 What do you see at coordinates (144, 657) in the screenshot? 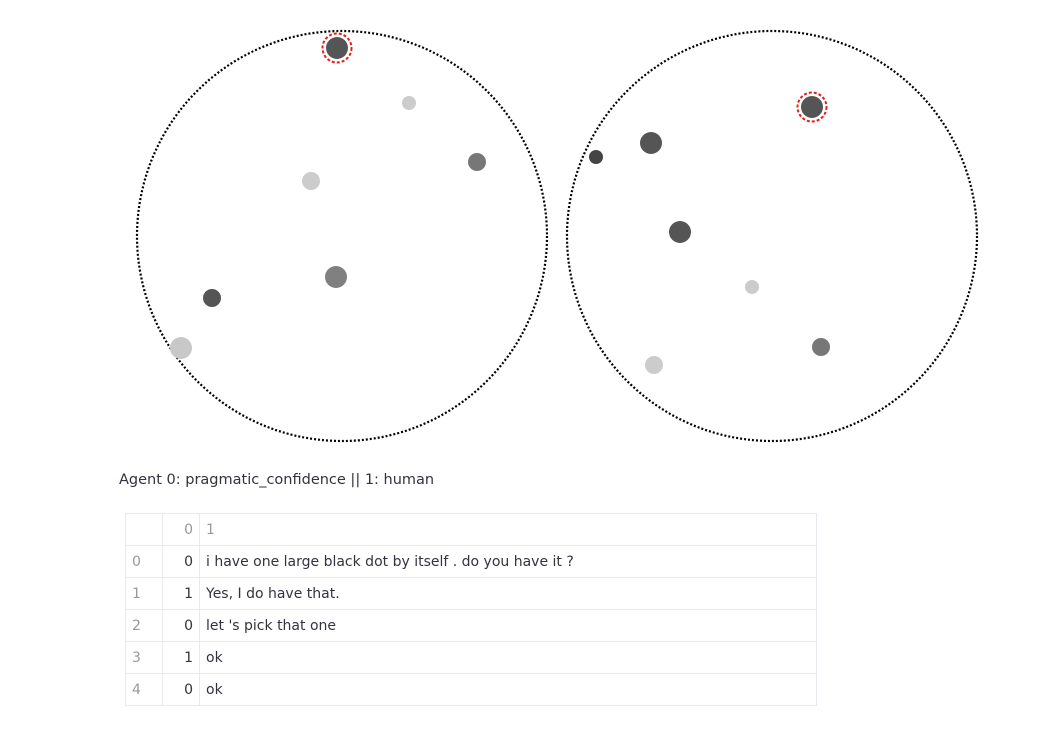
I see `row-index: 3` at bounding box center [144, 657].